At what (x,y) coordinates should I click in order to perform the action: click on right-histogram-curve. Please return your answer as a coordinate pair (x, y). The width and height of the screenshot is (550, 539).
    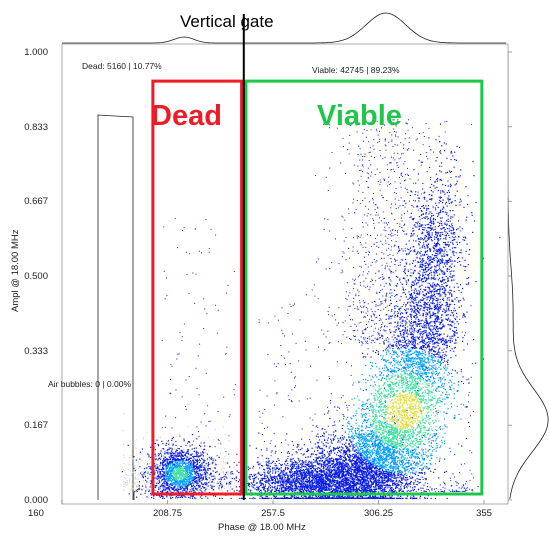
    Looking at the image, I should click on (528, 276).